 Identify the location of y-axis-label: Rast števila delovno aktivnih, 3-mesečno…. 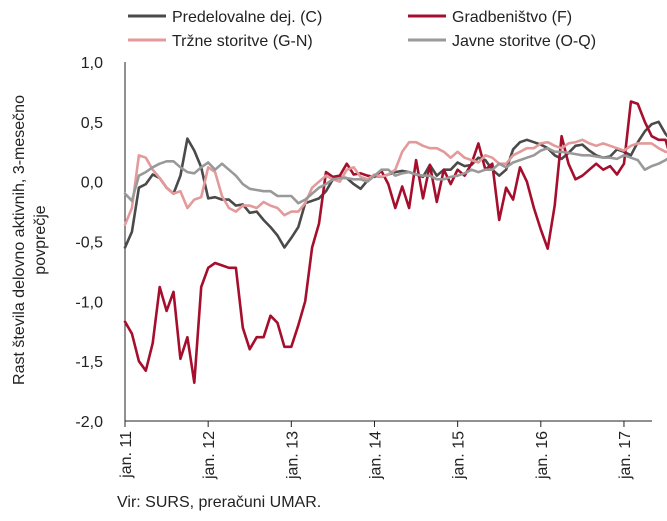
(30, 240).